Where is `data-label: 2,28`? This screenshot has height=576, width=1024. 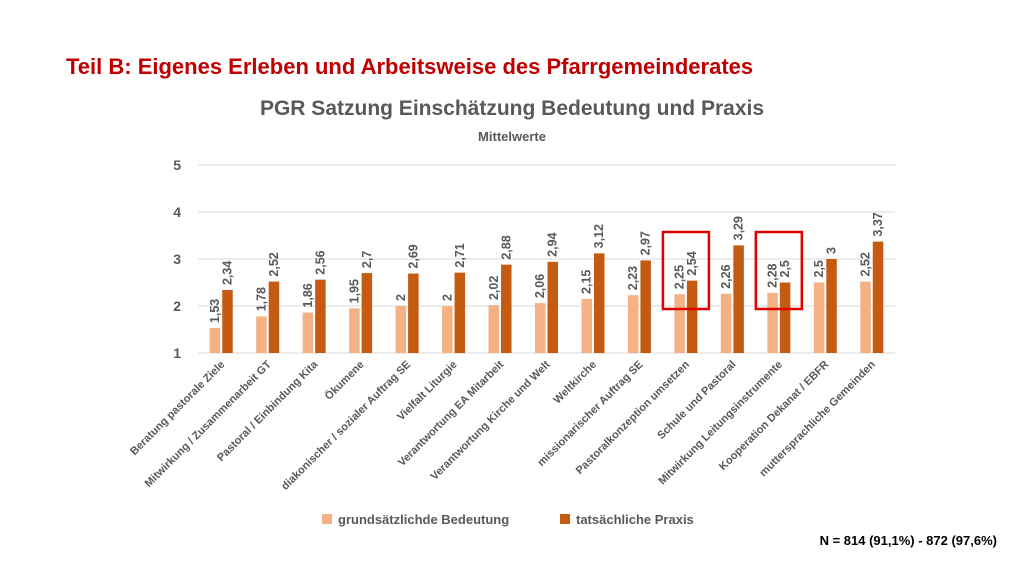
data-label: 2,28 is located at coordinates (773, 275).